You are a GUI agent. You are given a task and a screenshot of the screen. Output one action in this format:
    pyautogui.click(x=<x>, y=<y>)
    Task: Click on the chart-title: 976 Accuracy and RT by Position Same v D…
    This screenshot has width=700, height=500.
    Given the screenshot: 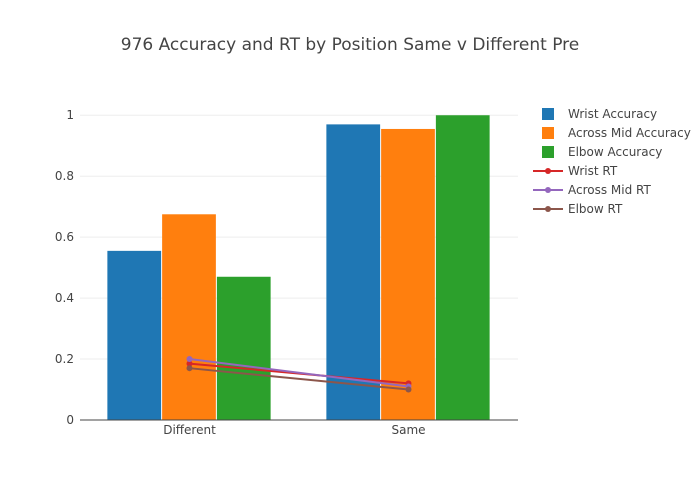 What is the action you would take?
    pyautogui.click(x=350, y=45)
    